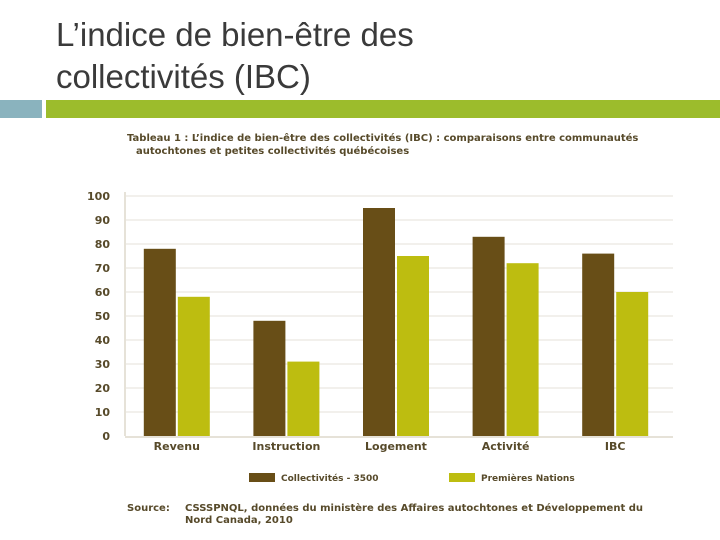 The height and width of the screenshot is (540, 720). What do you see at coordinates (21, 109) in the screenshot?
I see `accent-bar-teal` at bounding box center [21, 109].